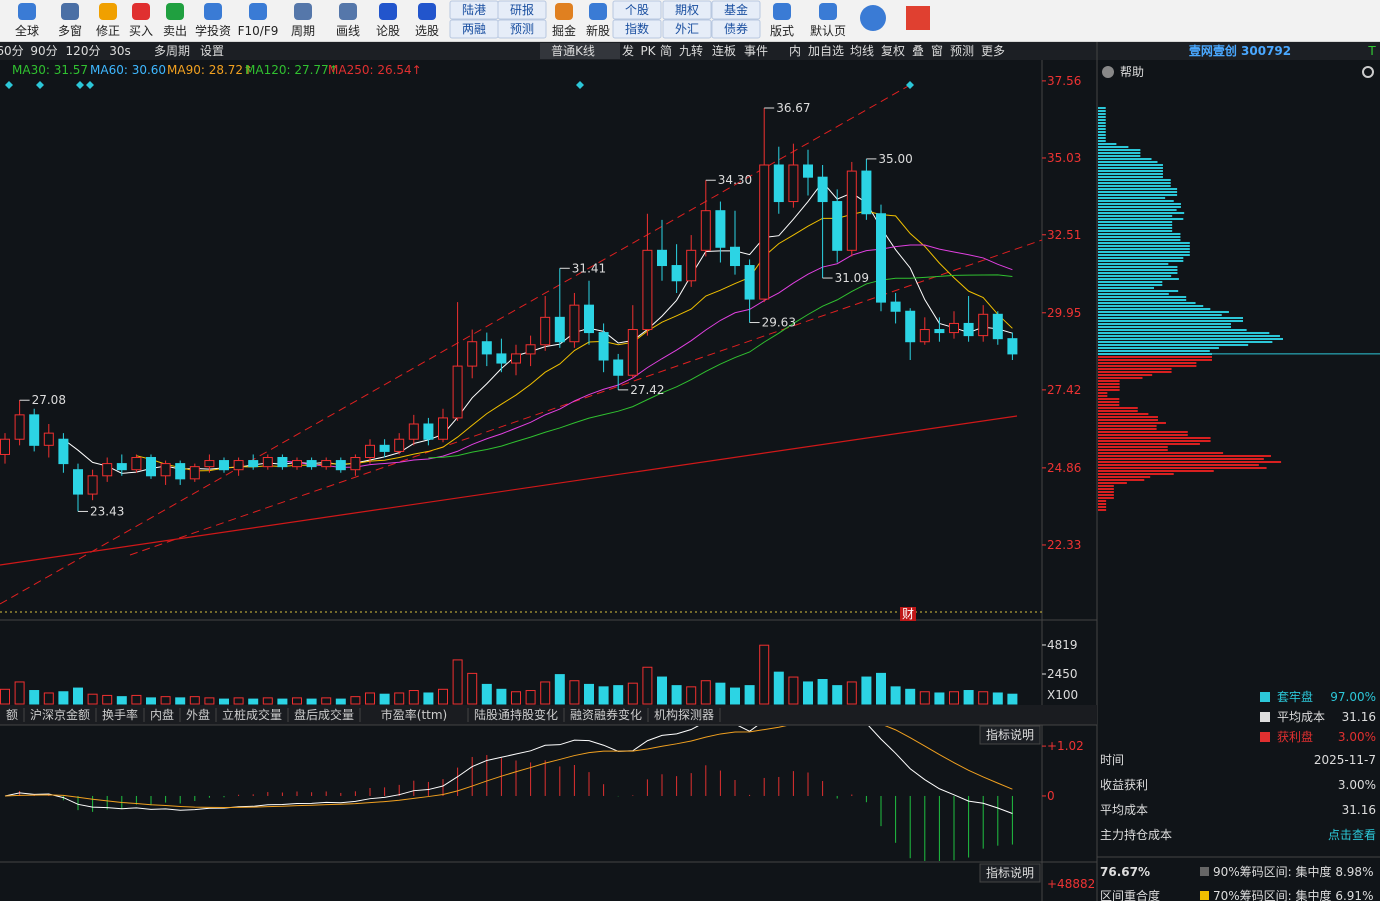 The width and height of the screenshot is (1380, 901). I want to click on indicator-tab: 市盈率(ttm), so click(414, 714).